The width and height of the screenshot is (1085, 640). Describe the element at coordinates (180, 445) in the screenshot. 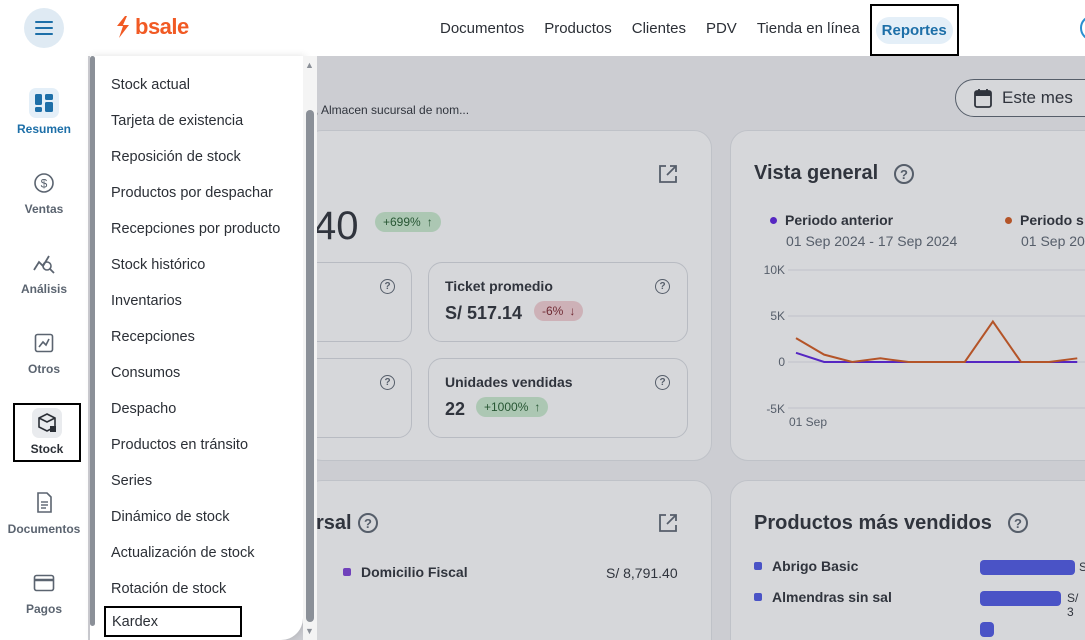

I see `menu-item-productos-en-transito: Productos en tránsito` at that location.